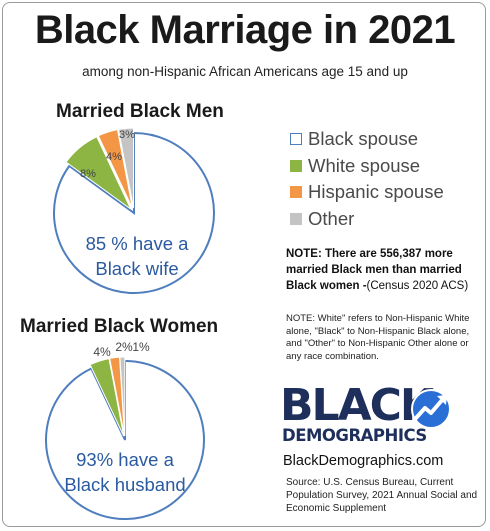  What do you see at coordinates (364, 165) in the screenshot?
I see `legend-label: White spouse` at bounding box center [364, 165].